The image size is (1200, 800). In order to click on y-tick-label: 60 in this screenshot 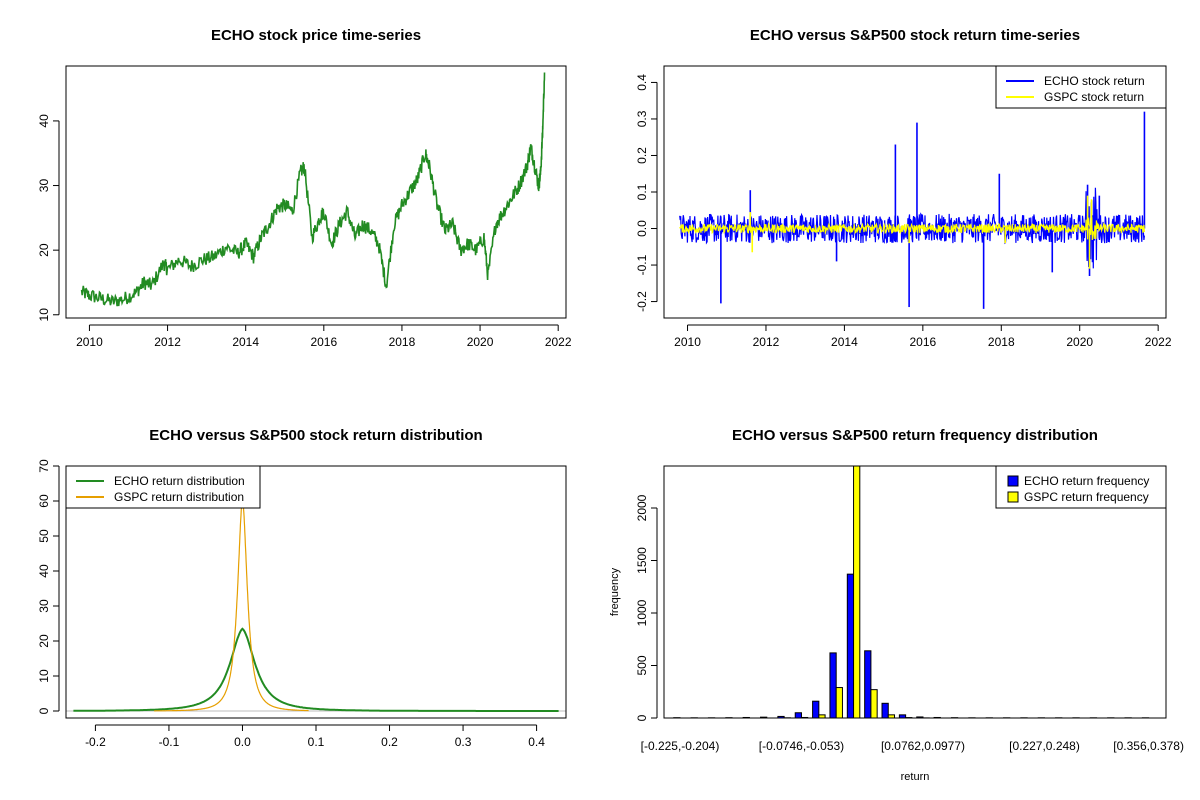, I will do `click(44, 501)`.